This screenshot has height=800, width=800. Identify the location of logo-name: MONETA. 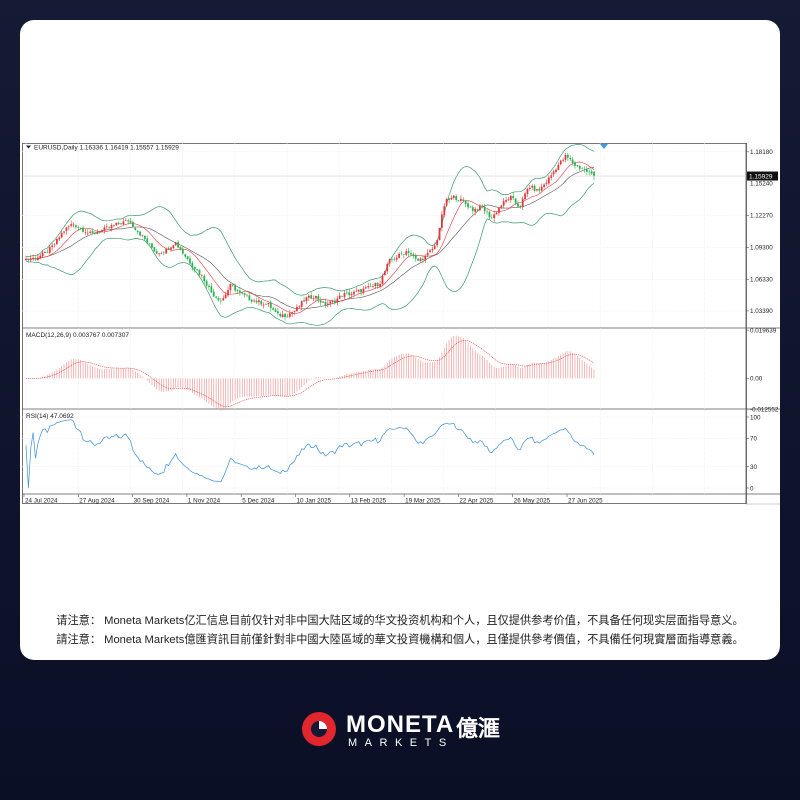
(400, 724).